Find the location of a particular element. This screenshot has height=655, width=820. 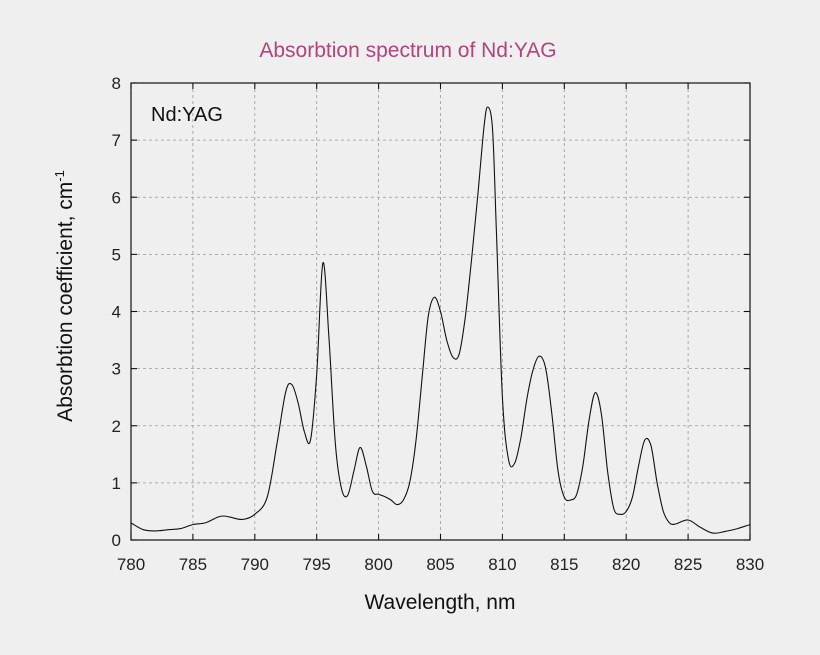

y-tick-label: 7 is located at coordinates (116, 140).